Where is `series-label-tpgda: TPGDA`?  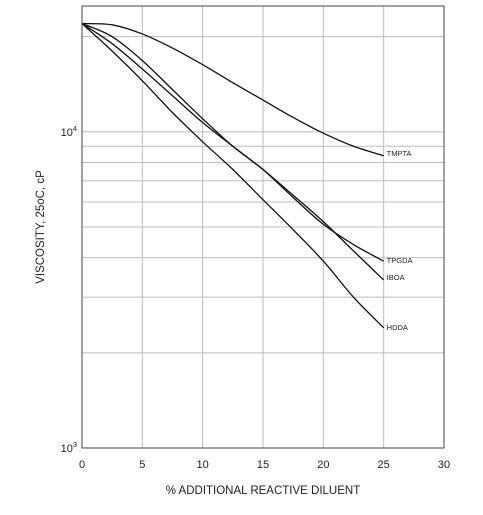 series-label-tpgda: TPGDA is located at coordinates (400, 260).